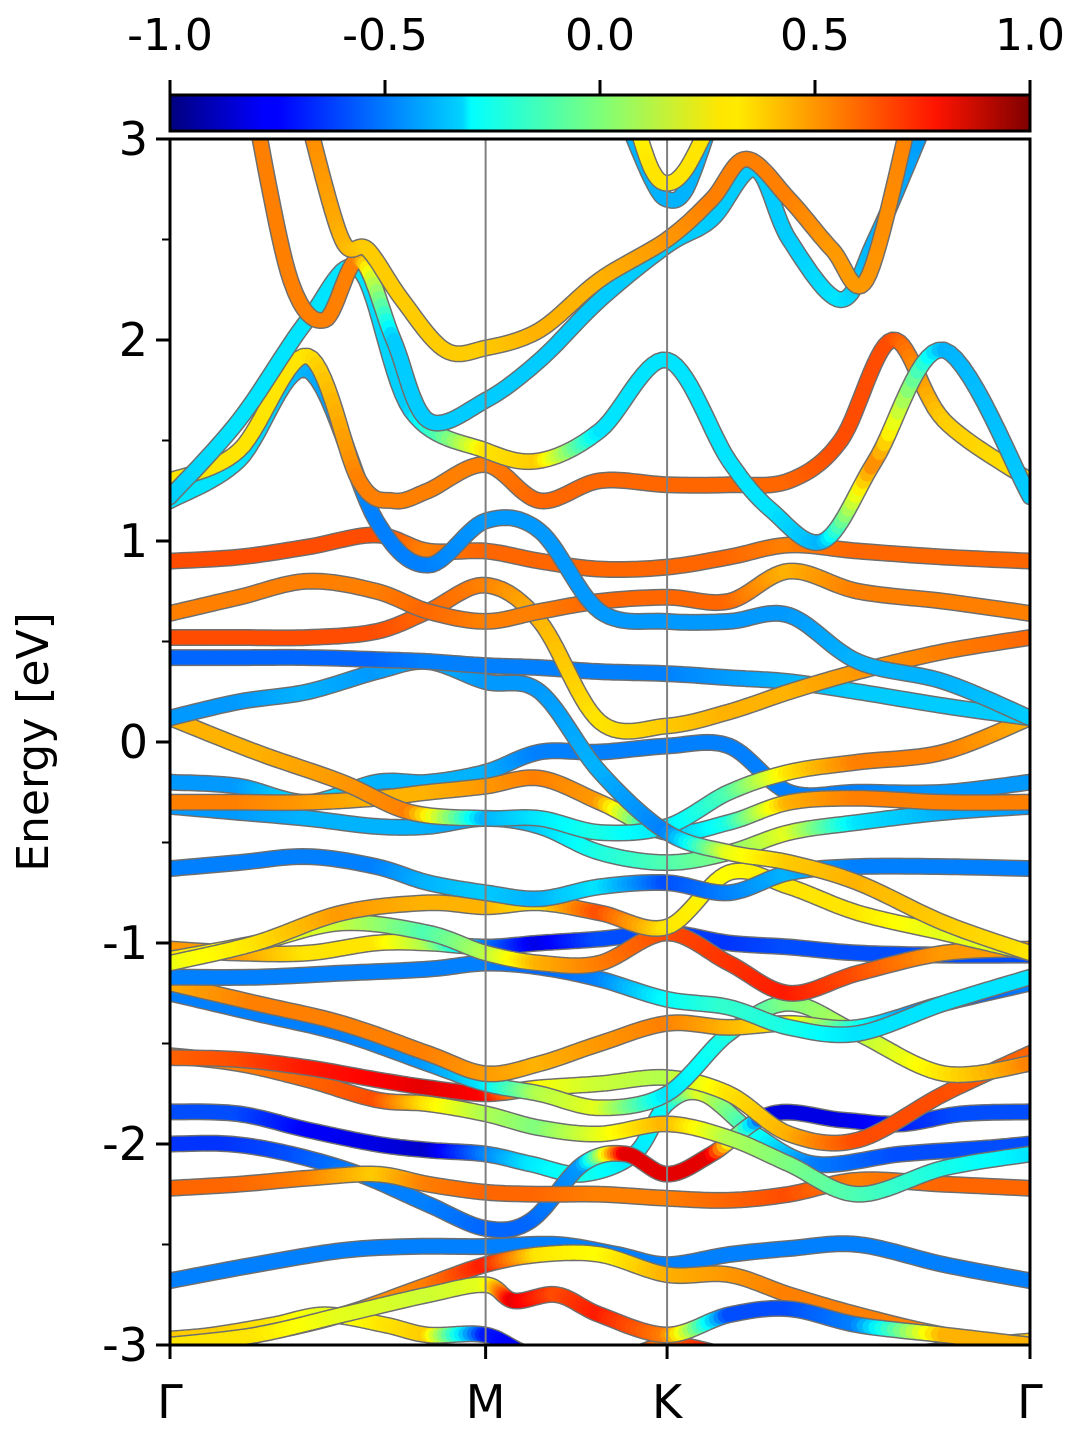  What do you see at coordinates (600, 35) in the screenshot?
I see `colorbar-tick-label: 0.0` at bounding box center [600, 35].